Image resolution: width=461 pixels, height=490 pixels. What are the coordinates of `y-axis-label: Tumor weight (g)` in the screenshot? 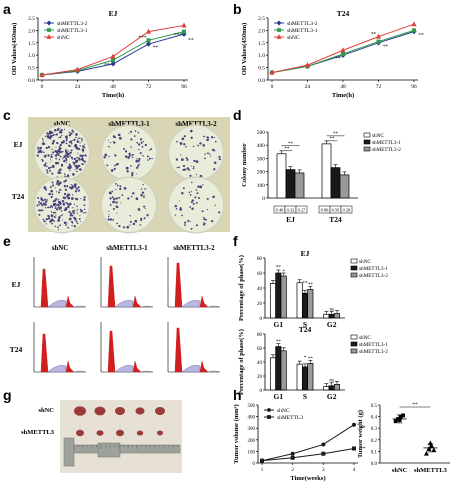 It's located at (360, 434).